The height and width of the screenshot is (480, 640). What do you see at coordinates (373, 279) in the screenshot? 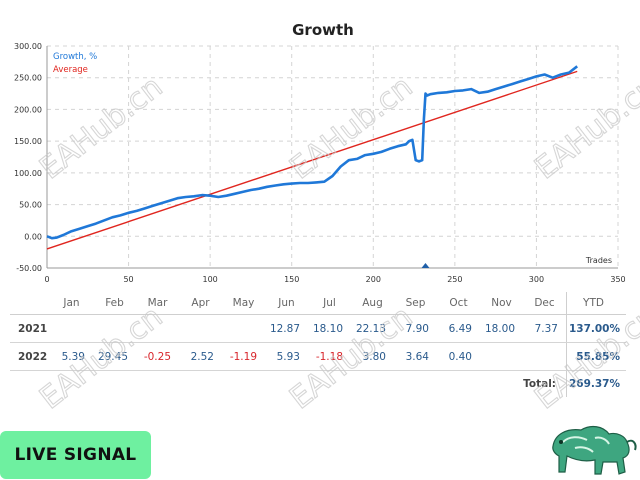
I see `x-tick-label: 200` at bounding box center [373, 279].